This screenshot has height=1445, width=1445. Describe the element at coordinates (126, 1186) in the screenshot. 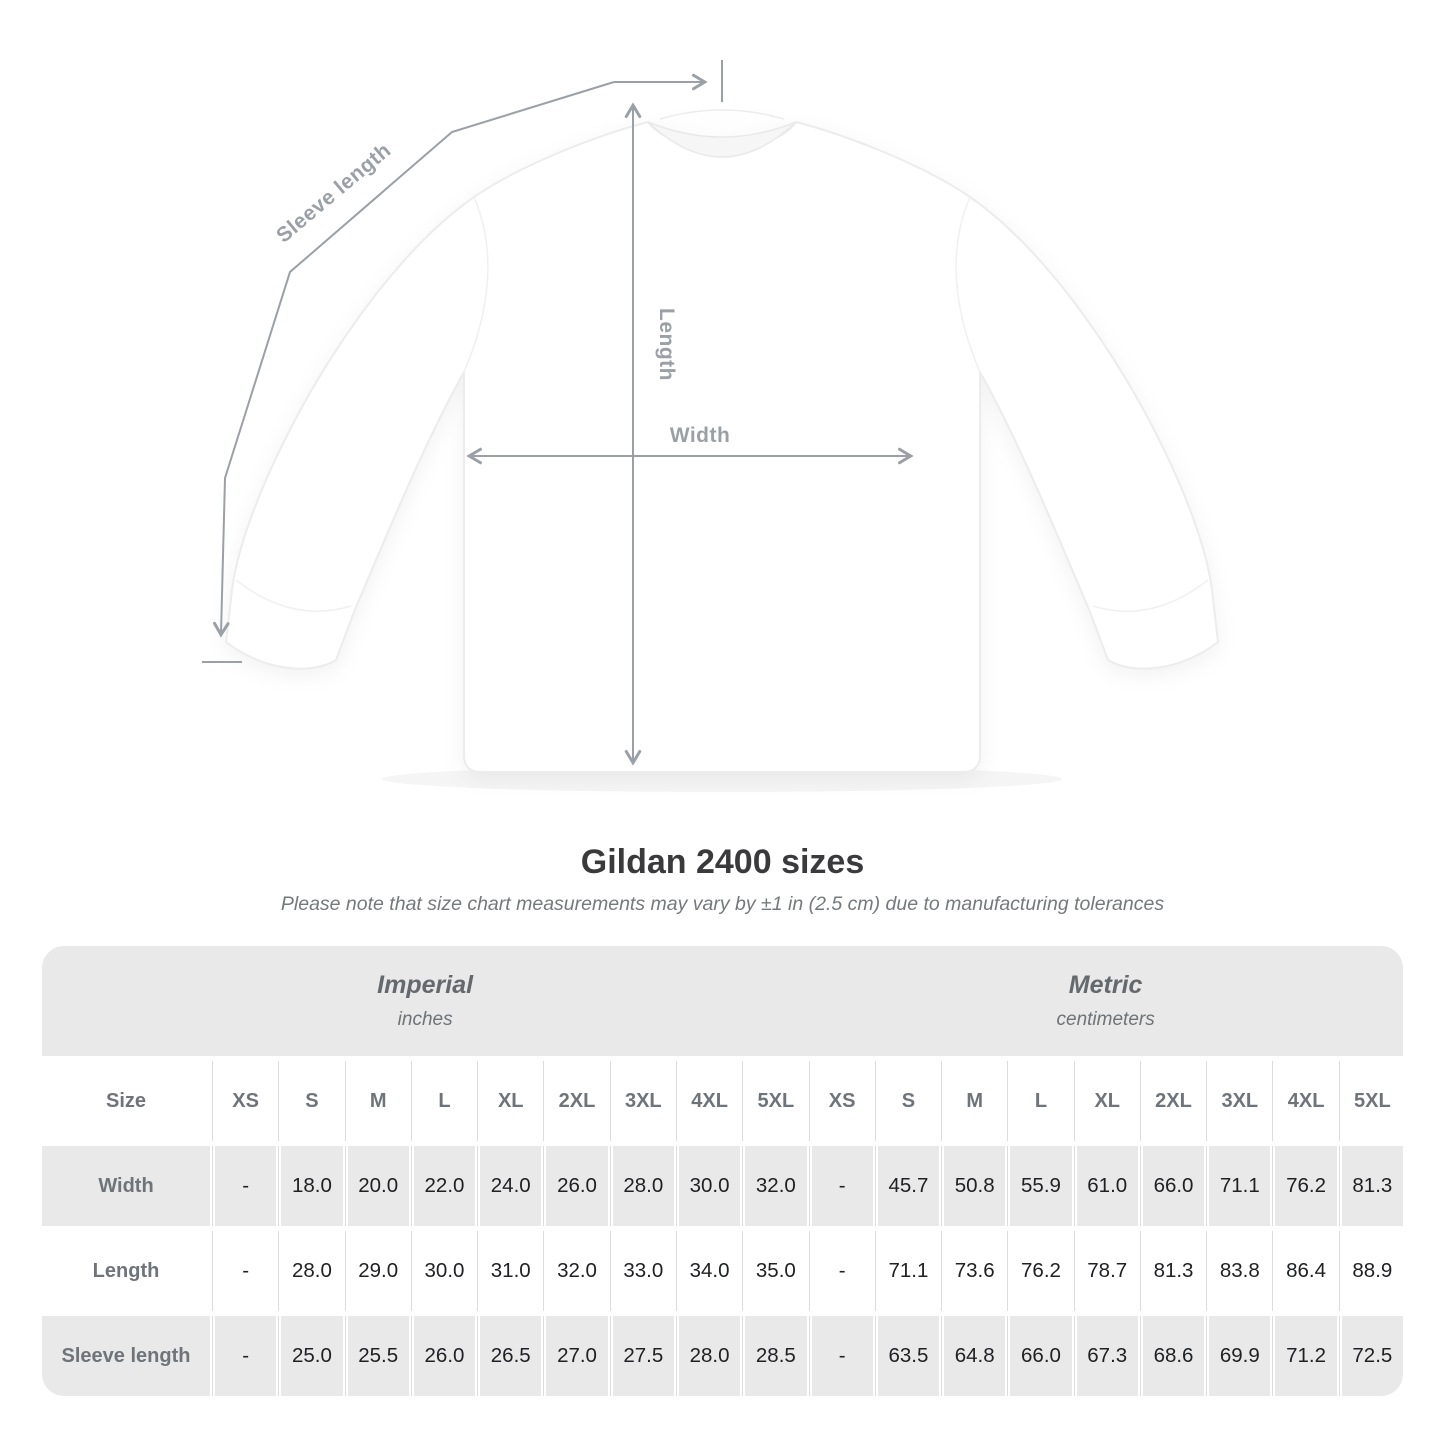

I see `row-label: Width` at that location.